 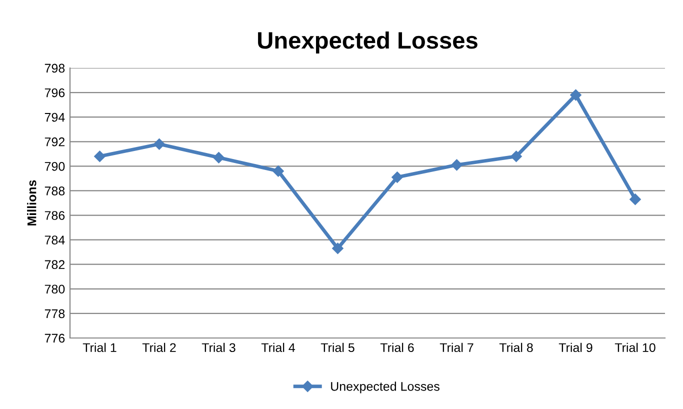 What do you see at coordinates (54, 117) in the screenshot?
I see `y-tick-label: 794` at bounding box center [54, 117].